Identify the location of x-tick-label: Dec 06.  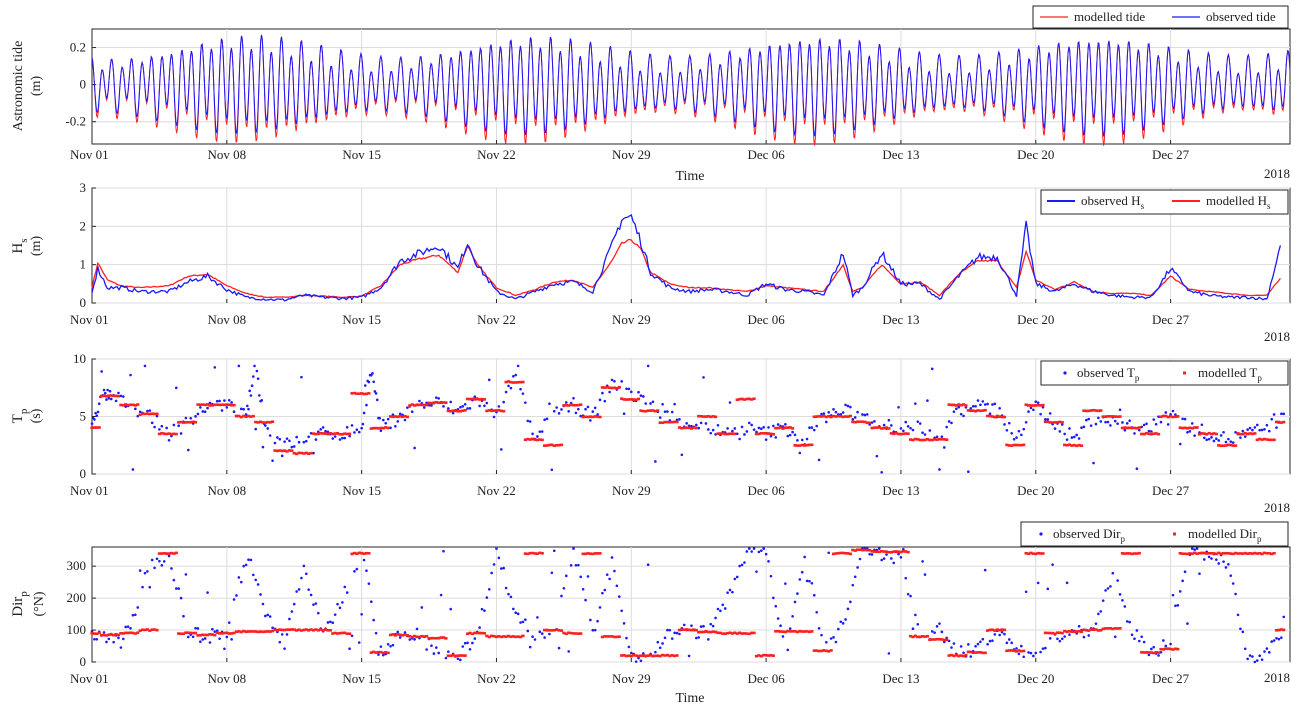
(767, 319).